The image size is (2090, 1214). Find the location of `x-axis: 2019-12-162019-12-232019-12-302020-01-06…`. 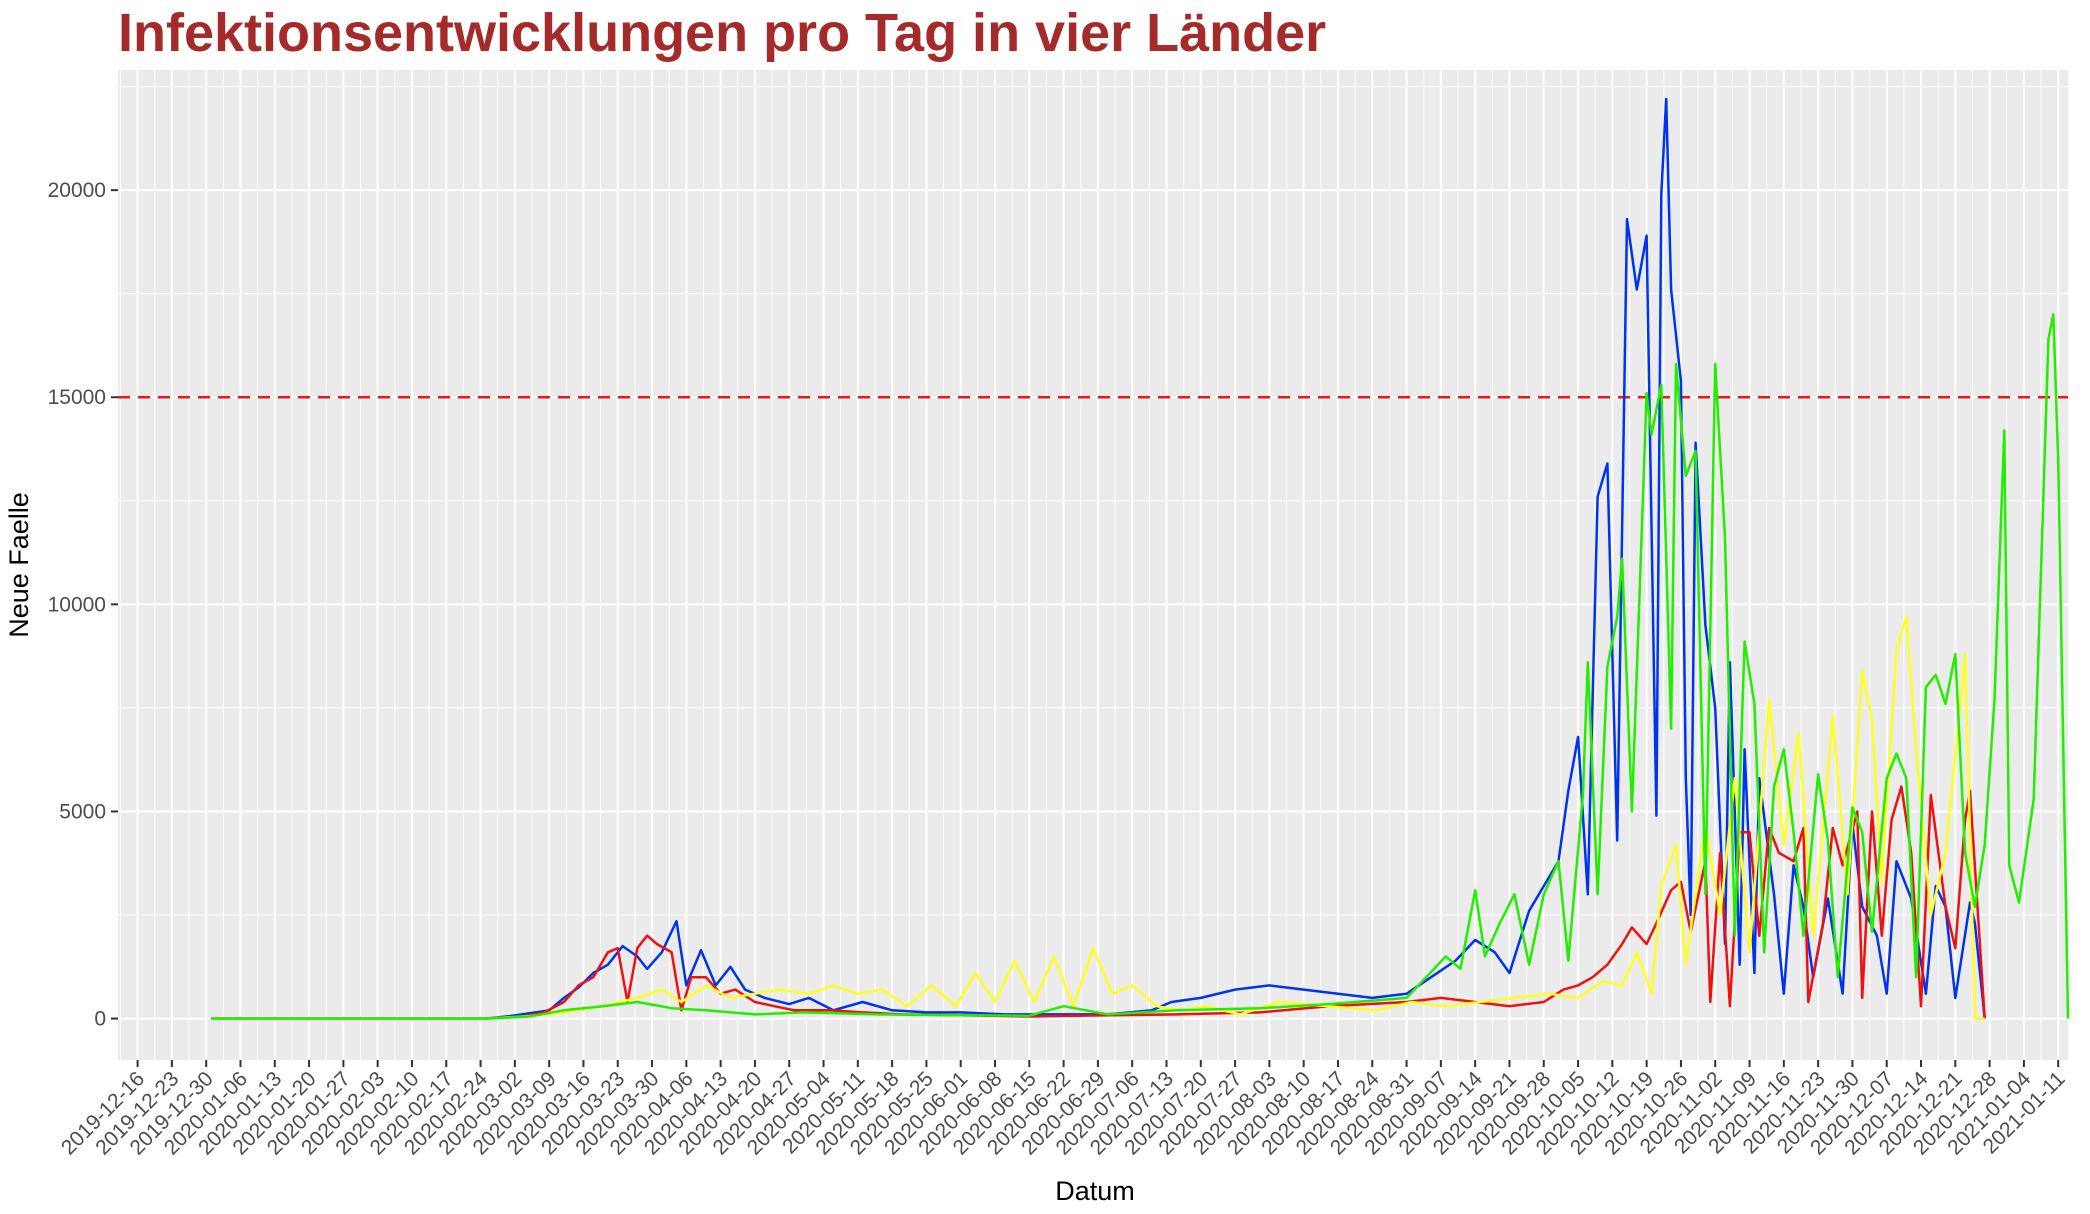

x-axis: 2019-12-162019-12-232019-12-302020-01-06… is located at coordinates (1063, 1109).